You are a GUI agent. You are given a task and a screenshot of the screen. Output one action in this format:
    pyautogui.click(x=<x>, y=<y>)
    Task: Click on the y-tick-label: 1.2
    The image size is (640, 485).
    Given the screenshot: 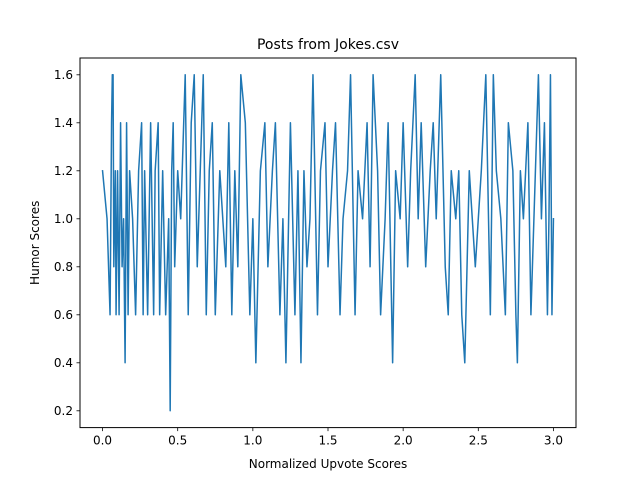 What is the action you would take?
    pyautogui.click(x=63, y=171)
    